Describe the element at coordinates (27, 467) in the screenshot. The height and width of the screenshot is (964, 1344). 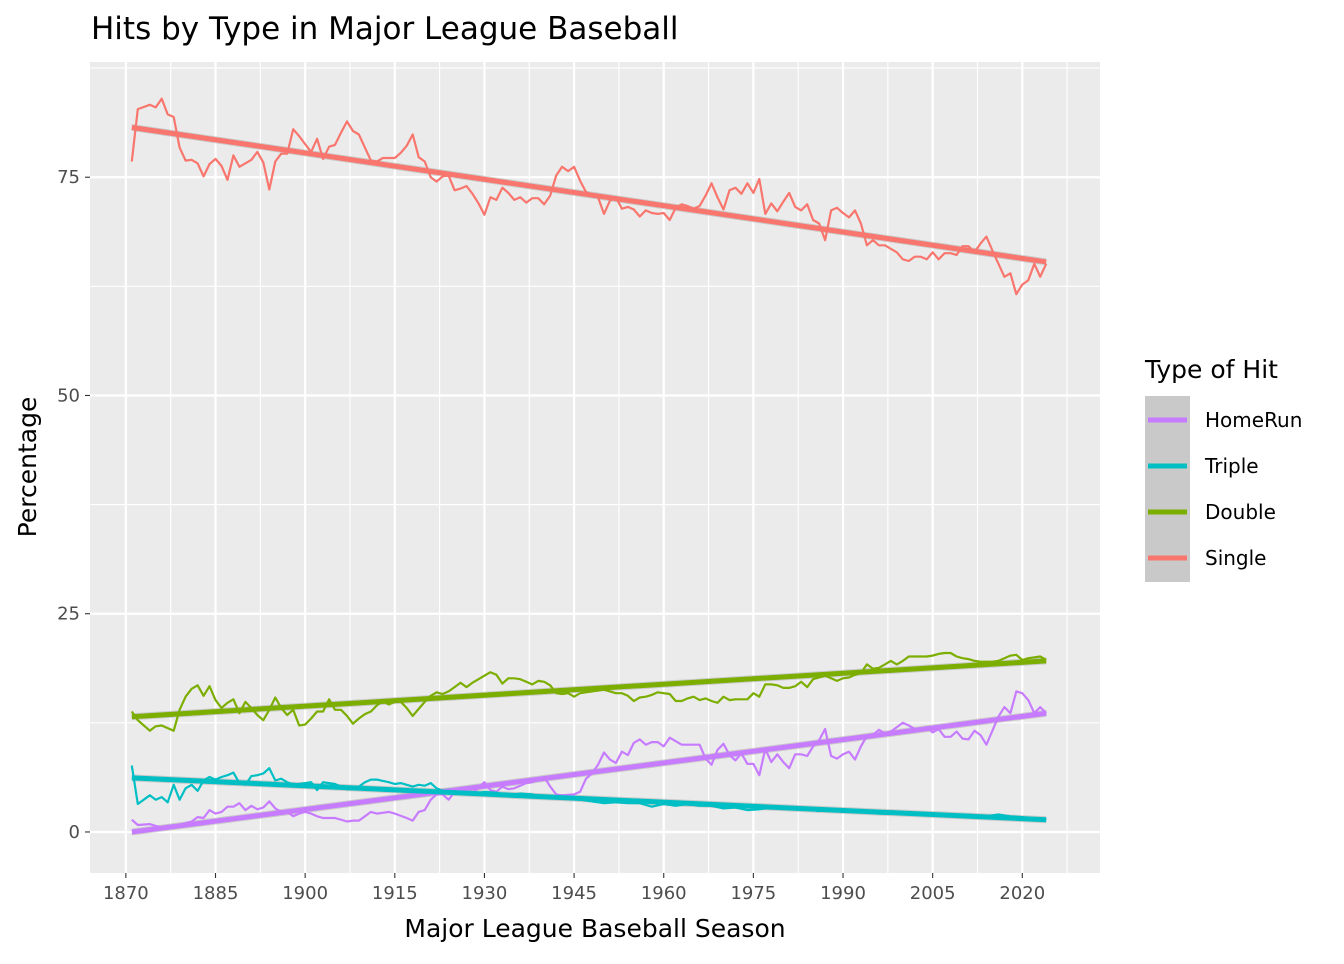
I see `y-axis-title: Percentage` at that location.